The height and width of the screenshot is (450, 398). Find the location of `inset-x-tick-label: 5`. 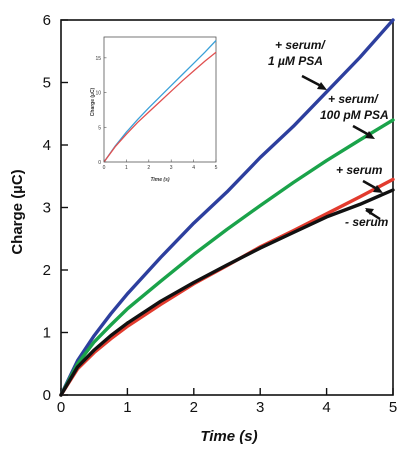

inset-x-tick-label: 5 is located at coordinates (216, 168).